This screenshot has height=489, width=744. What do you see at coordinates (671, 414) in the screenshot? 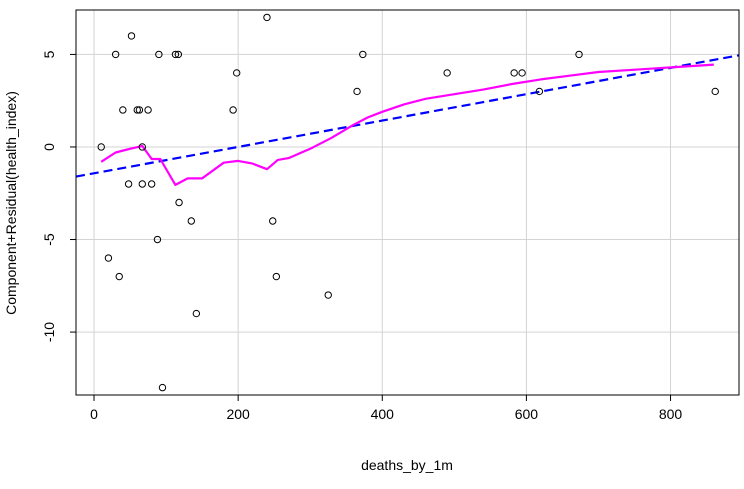
I see `x-tick-label: 800` at bounding box center [671, 414].